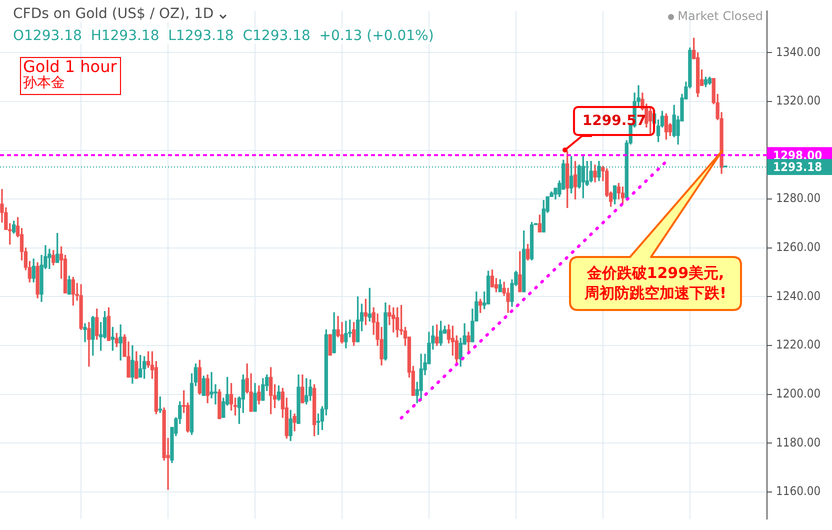  I want to click on y-tick-label: 1240.00, so click(798, 295).